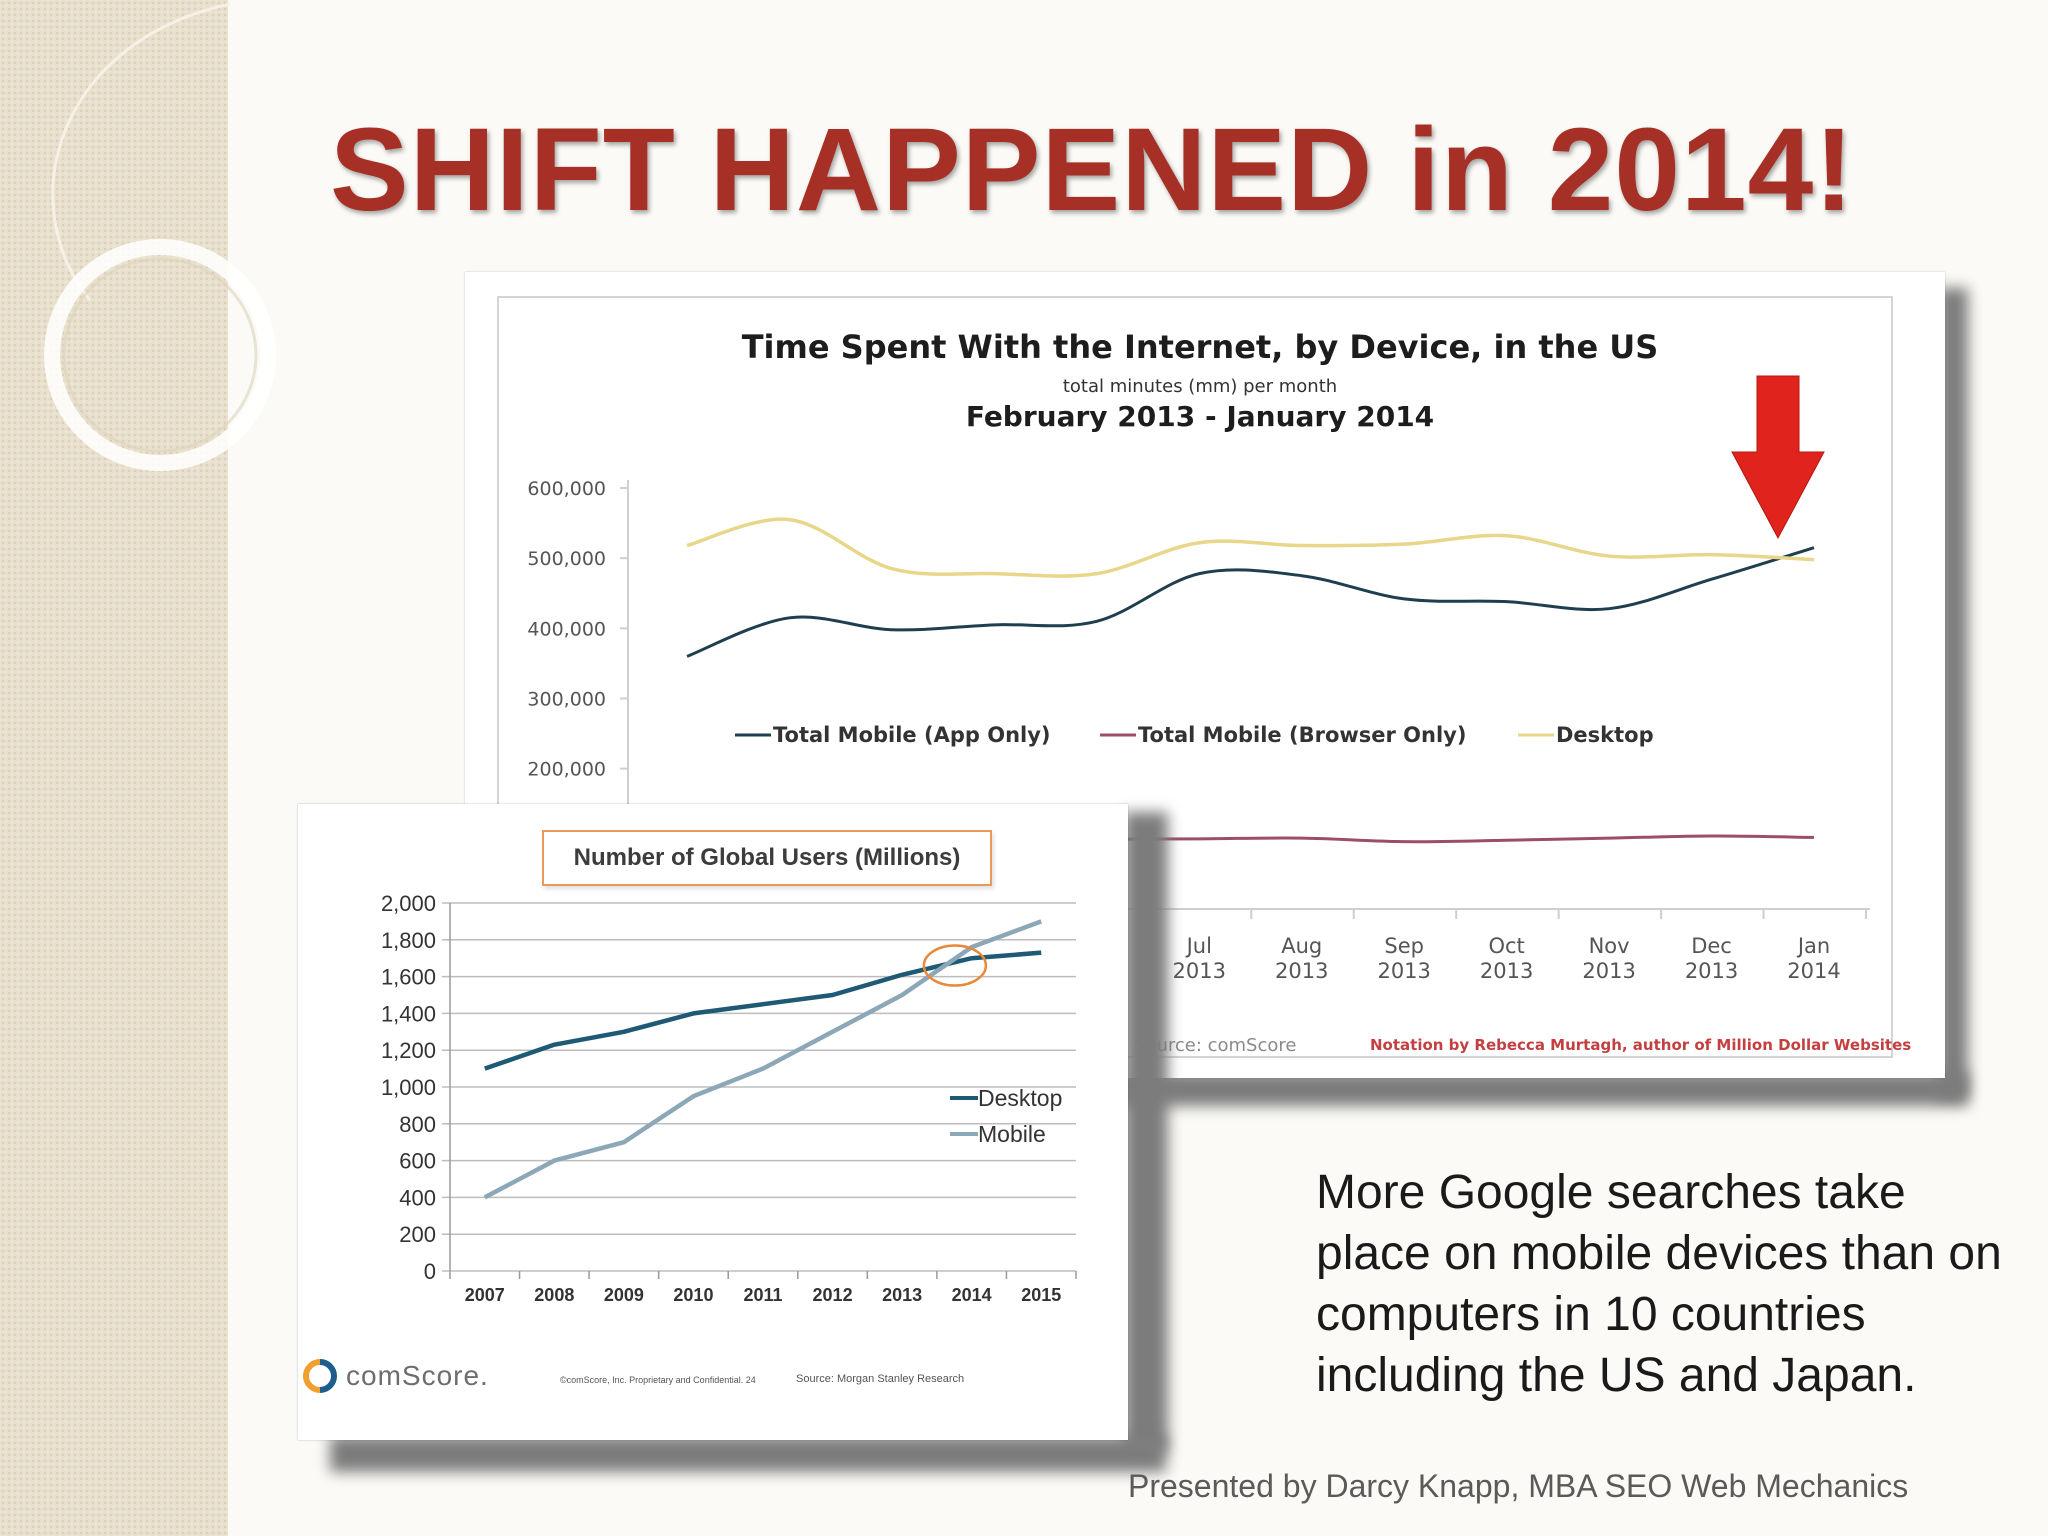 This screenshot has width=2048, height=1536. I want to click on slide-title: SHIFT HAPPENED in 2014!, so click(1092, 170).